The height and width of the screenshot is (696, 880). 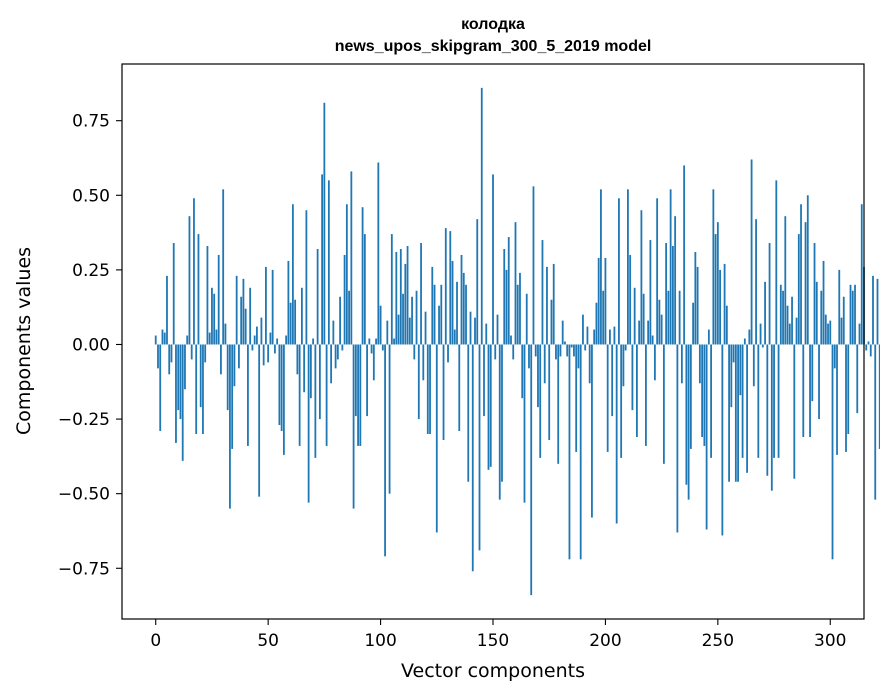 I want to click on x-tick-label: 300, so click(x=830, y=641).